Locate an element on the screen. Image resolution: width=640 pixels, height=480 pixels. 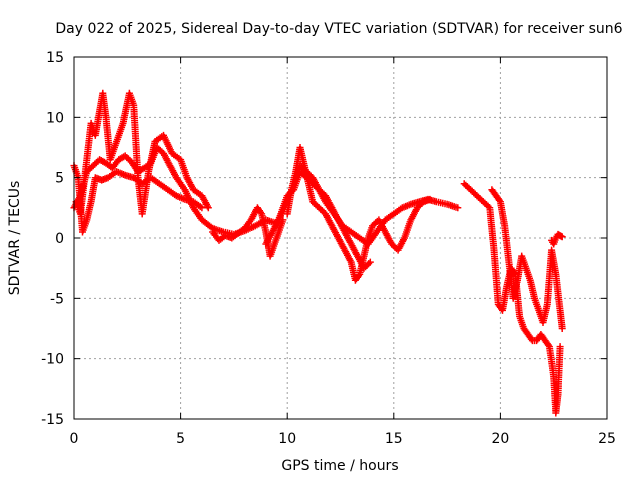
x-axis-label: GPS time / hours is located at coordinates (339, 466).